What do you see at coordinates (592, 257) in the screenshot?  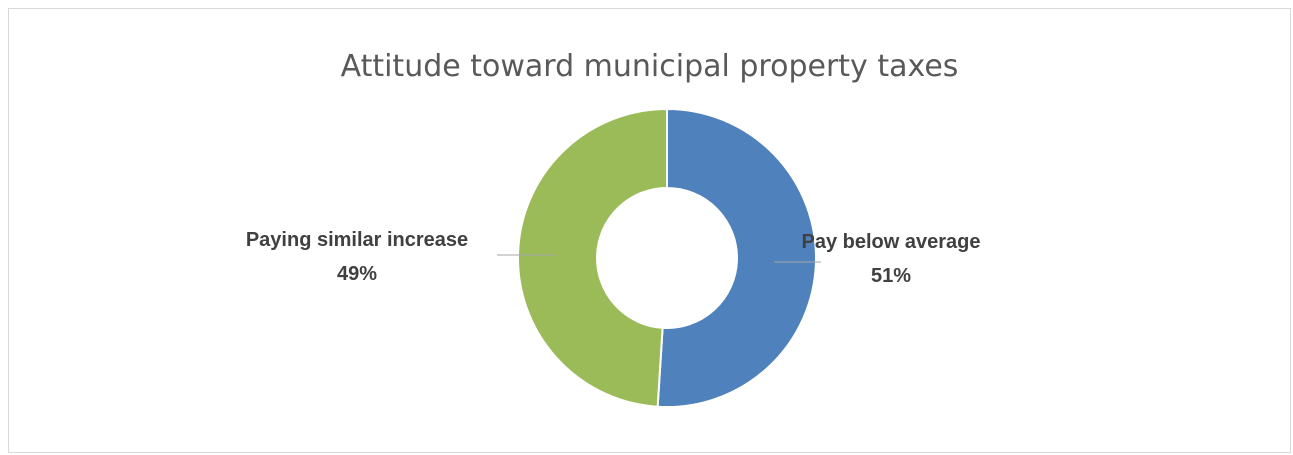 I see `donut-slice-paying-similar-increase` at bounding box center [592, 257].